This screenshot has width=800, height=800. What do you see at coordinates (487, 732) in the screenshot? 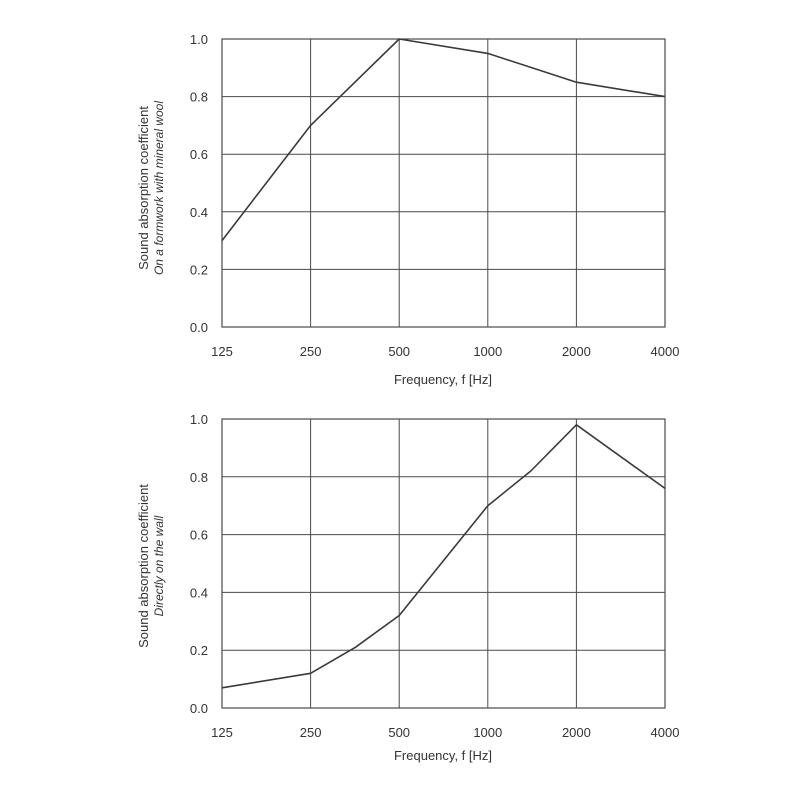
I see `chart-2-xtick-label: 1000` at bounding box center [487, 732].